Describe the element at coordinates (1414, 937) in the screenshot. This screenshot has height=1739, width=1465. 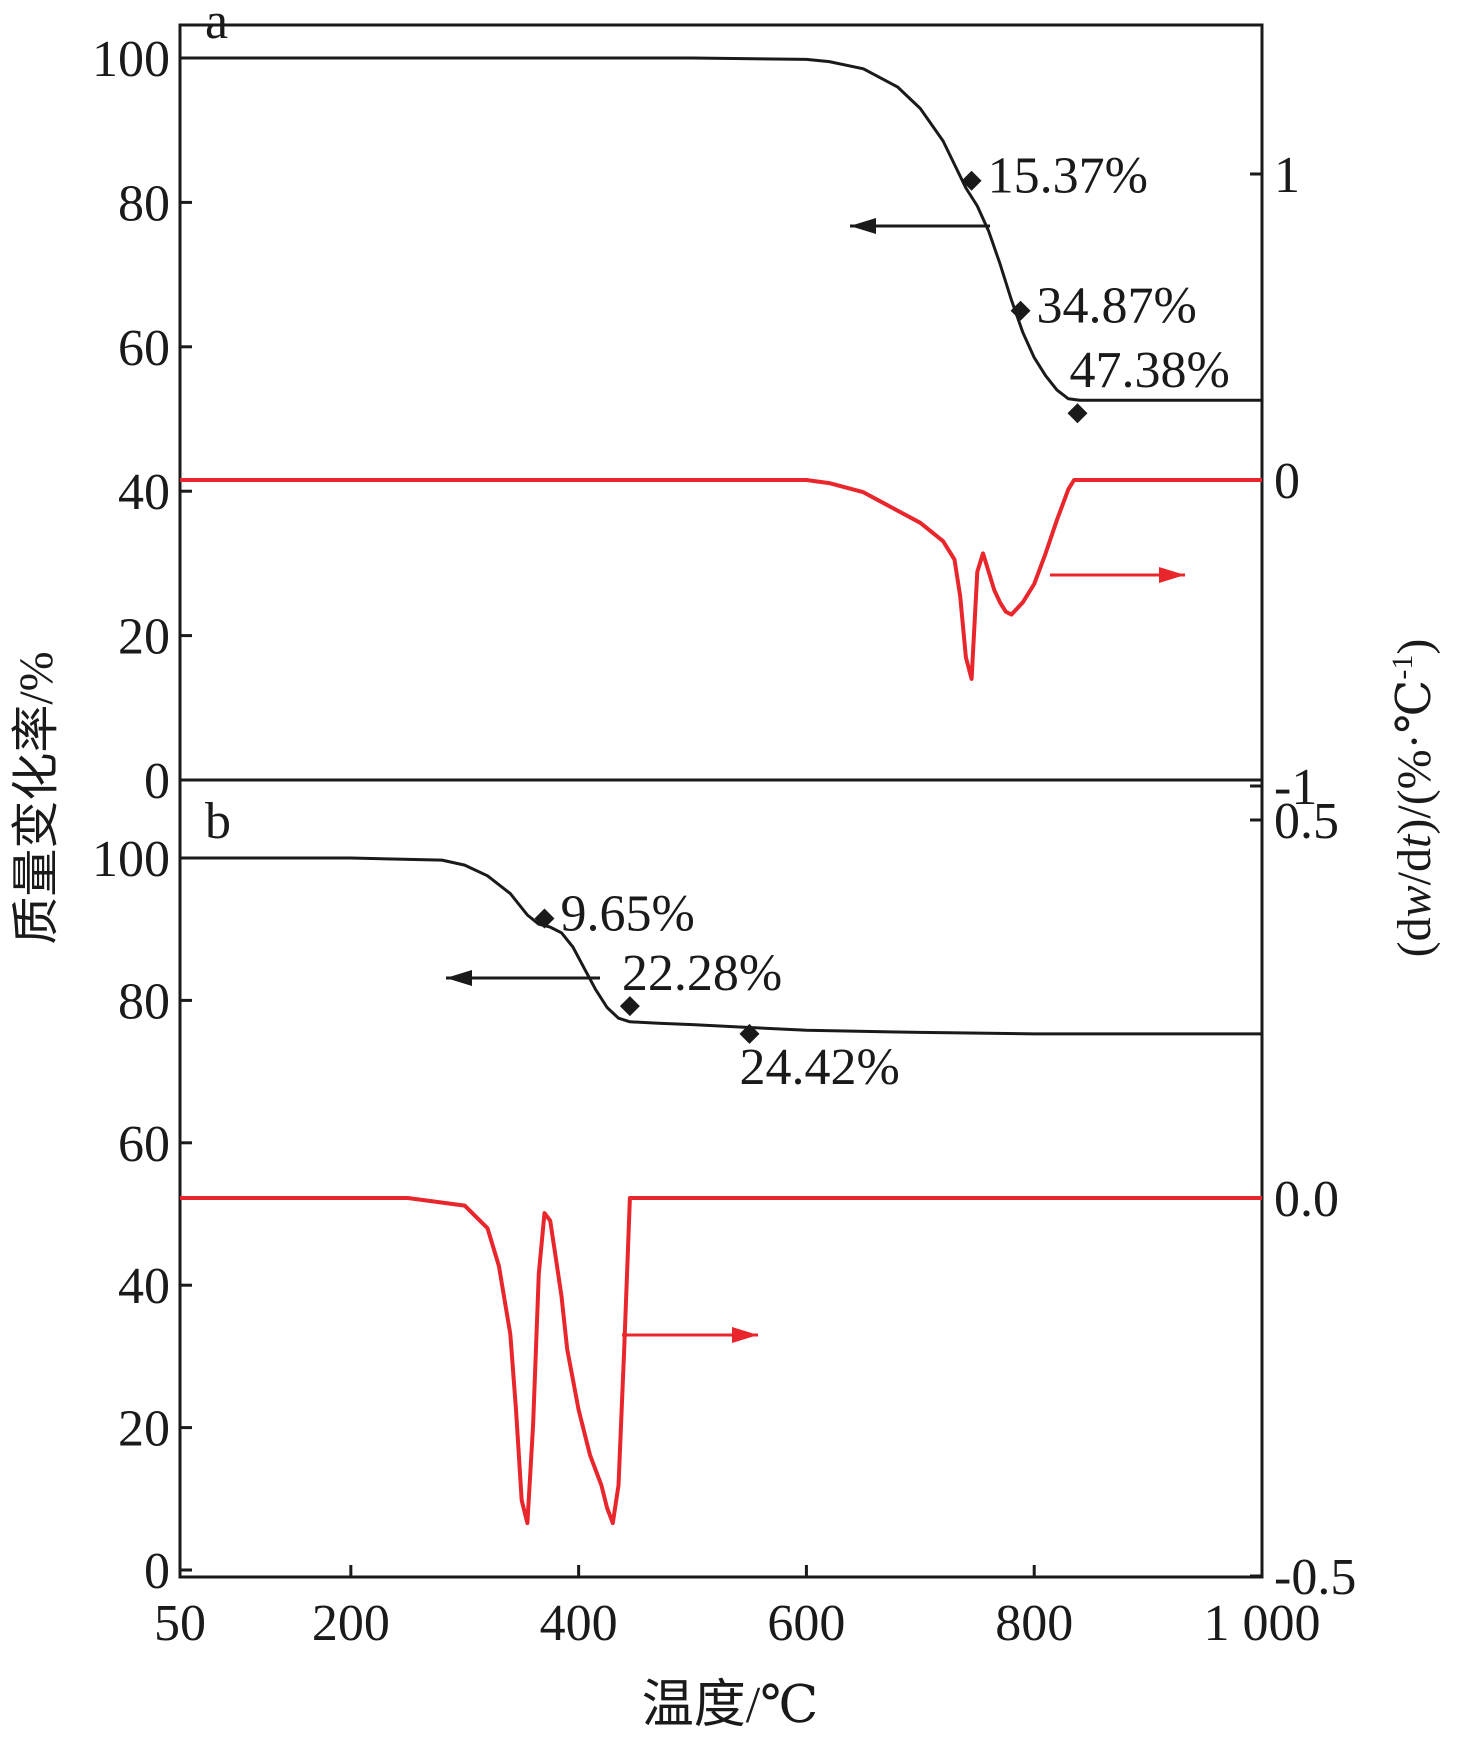
I see `right-label-prefix: (d` at that location.